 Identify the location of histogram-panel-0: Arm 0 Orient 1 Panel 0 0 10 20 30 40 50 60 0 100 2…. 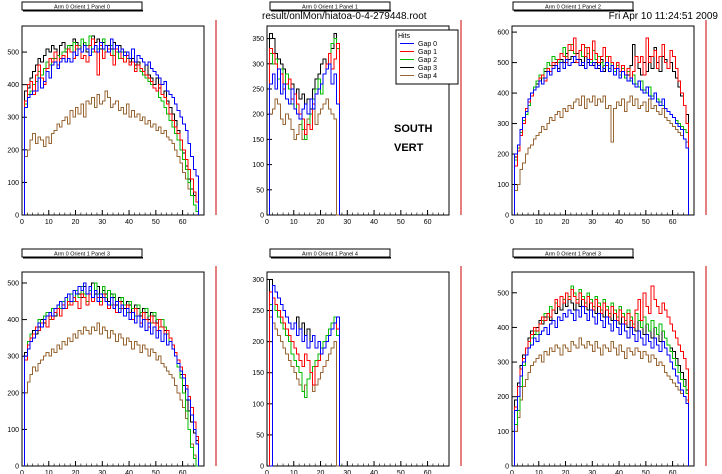
(112, 113).